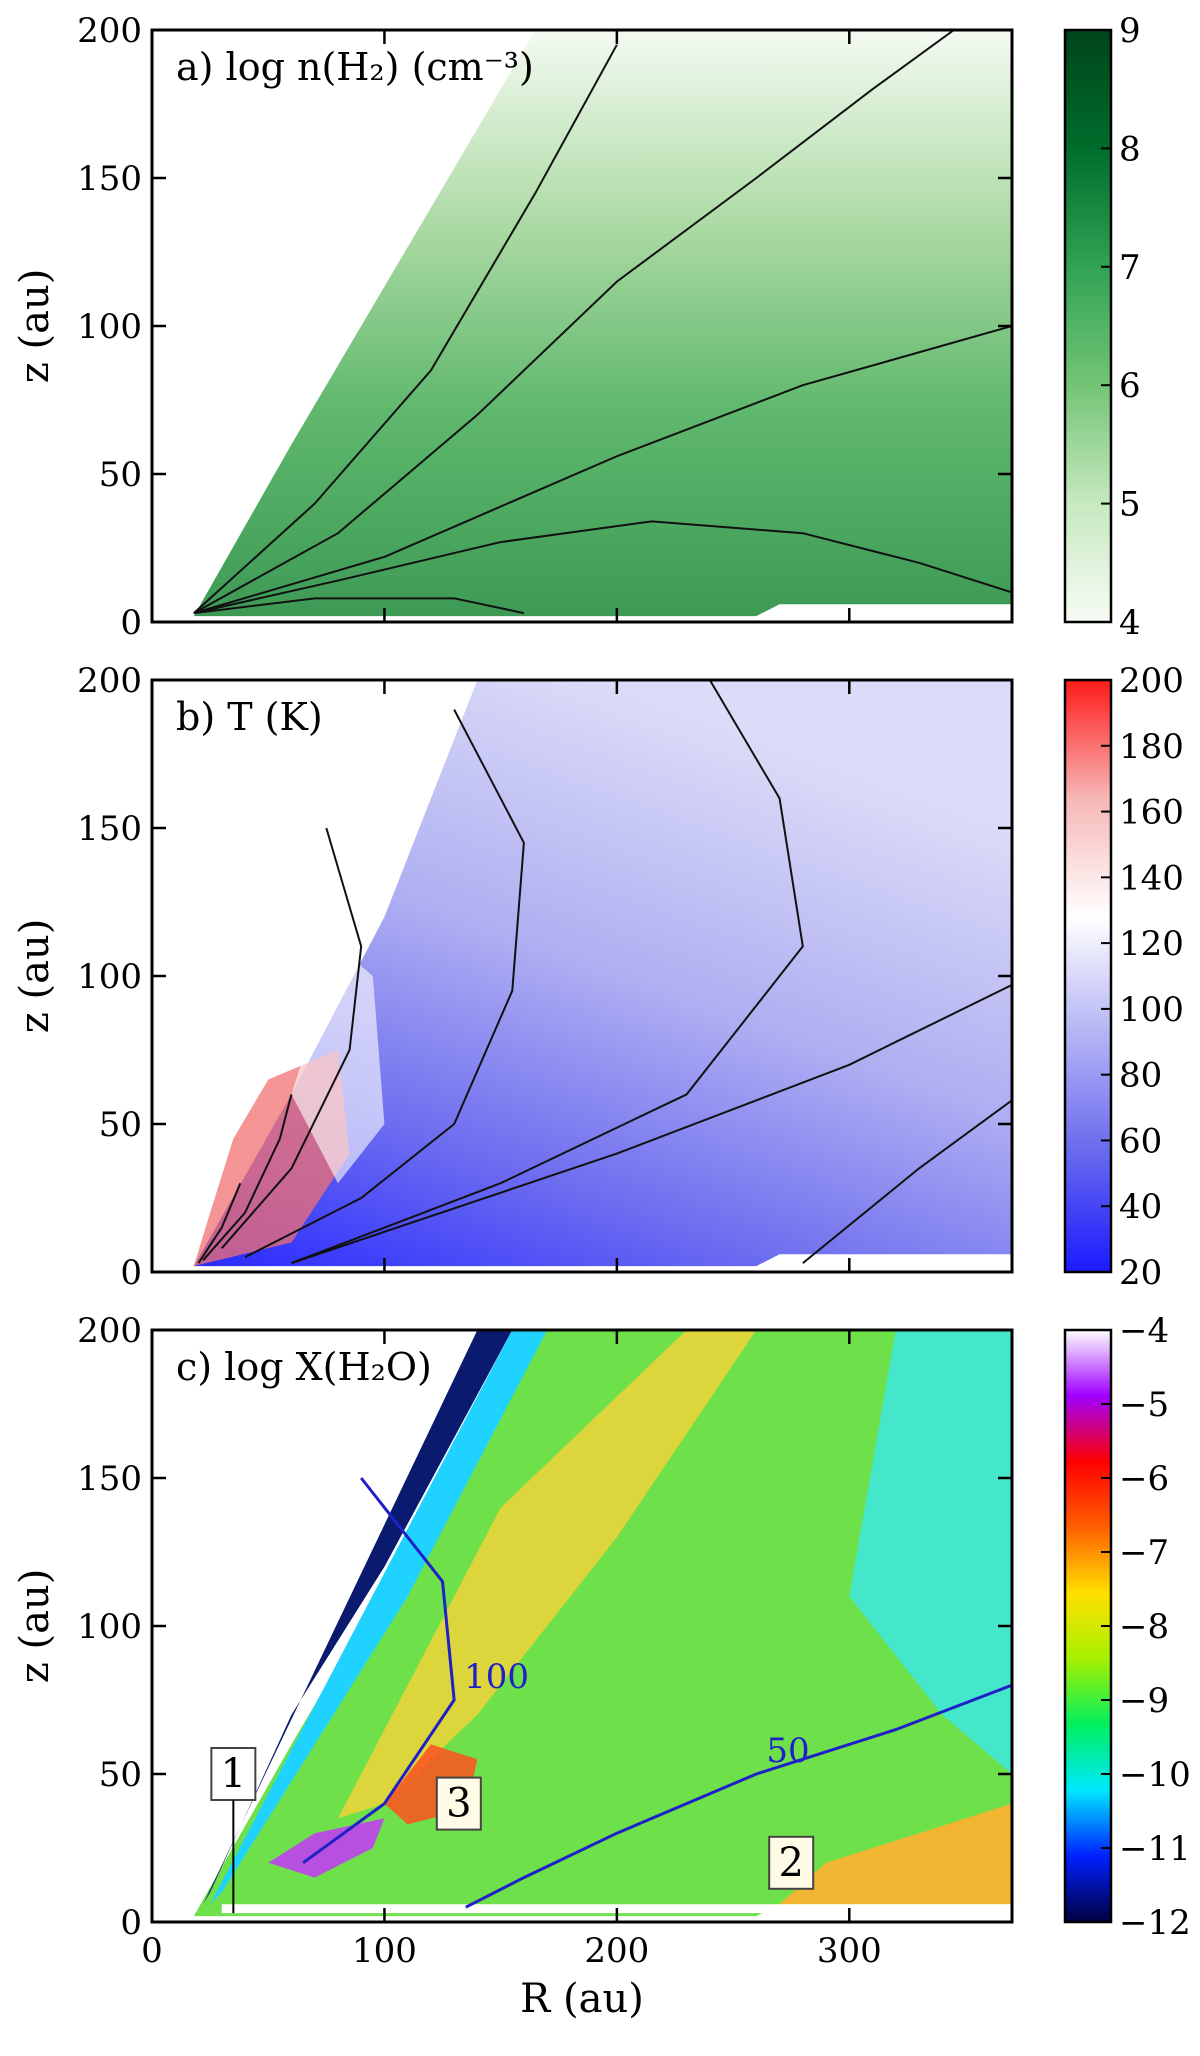  I want to click on colorbar-tick-label: −12, so click(1155, 1923).